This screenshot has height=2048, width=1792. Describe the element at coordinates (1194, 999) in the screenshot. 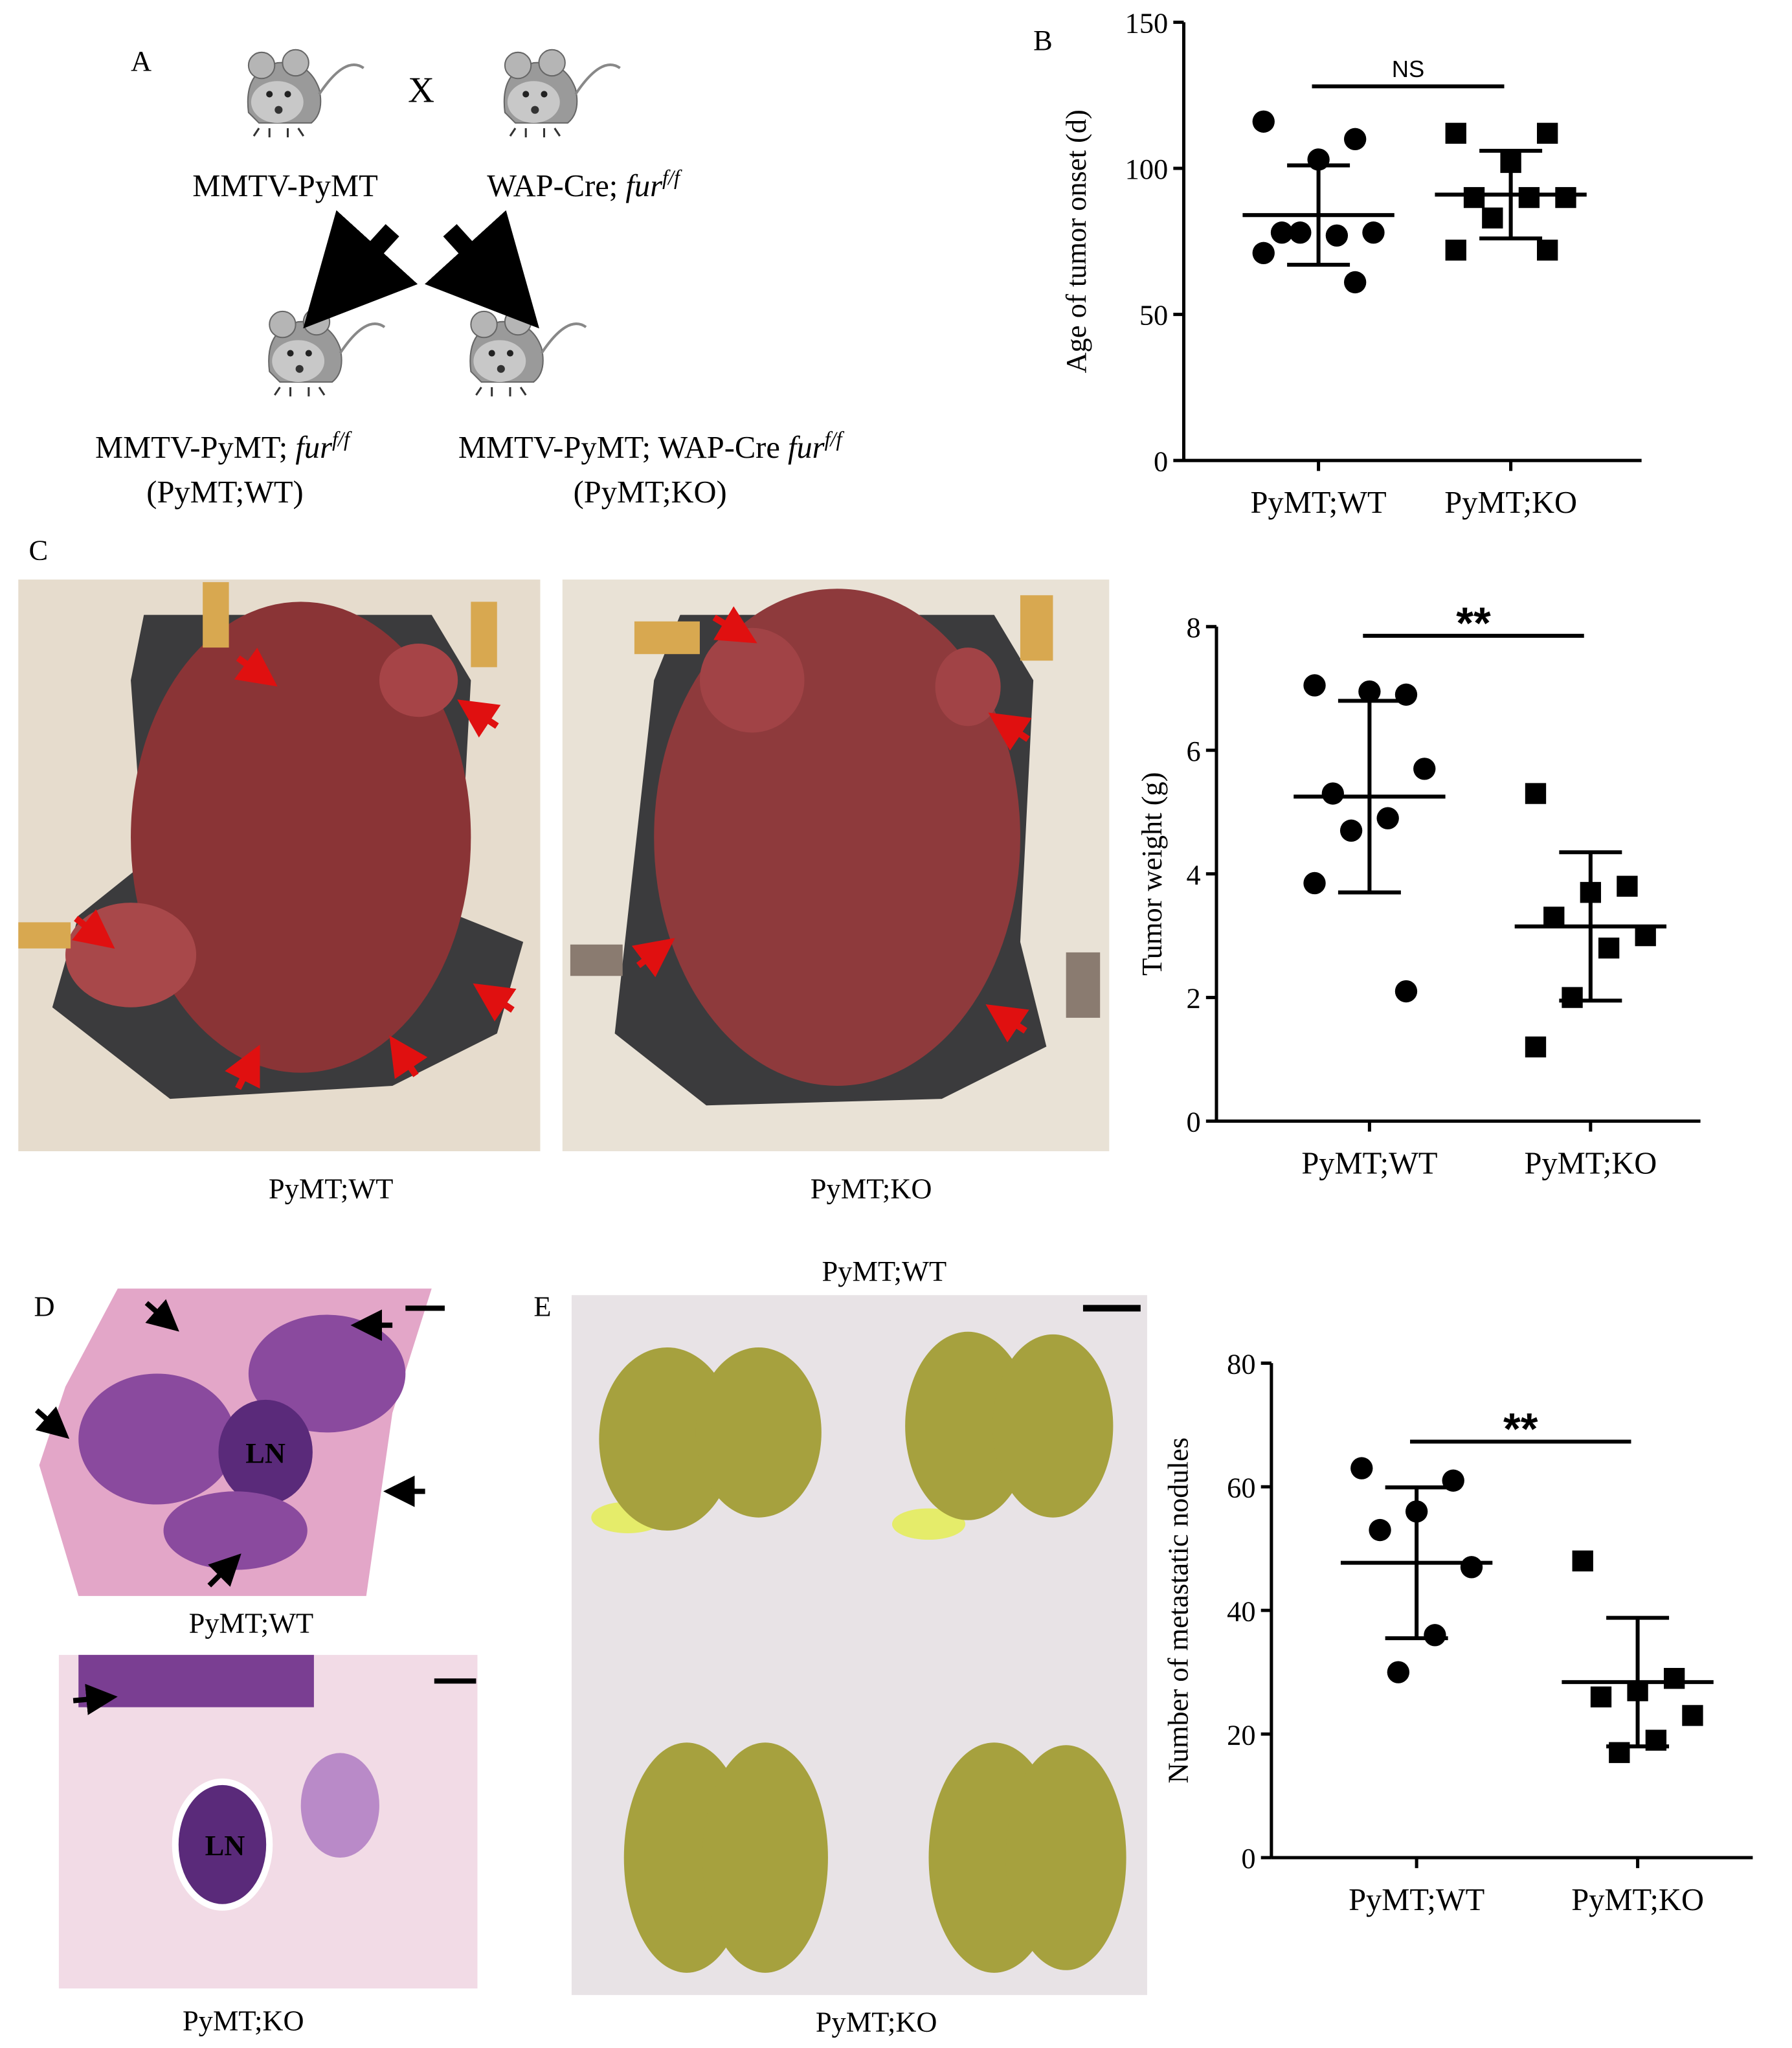

I see `y-tick-label: 2` at that location.